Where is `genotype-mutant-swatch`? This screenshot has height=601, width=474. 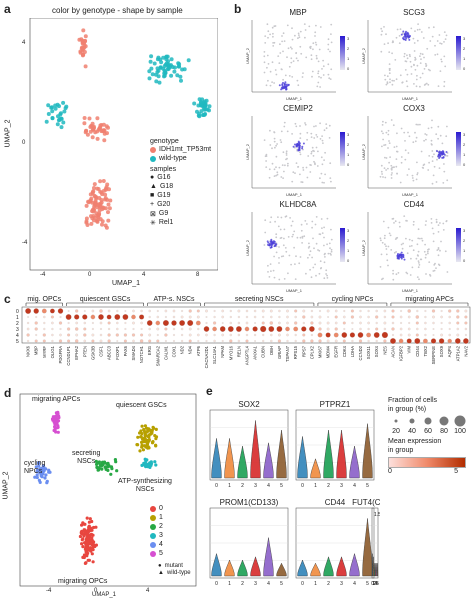 genotype-mutant-swatch is located at coordinates (153, 149).